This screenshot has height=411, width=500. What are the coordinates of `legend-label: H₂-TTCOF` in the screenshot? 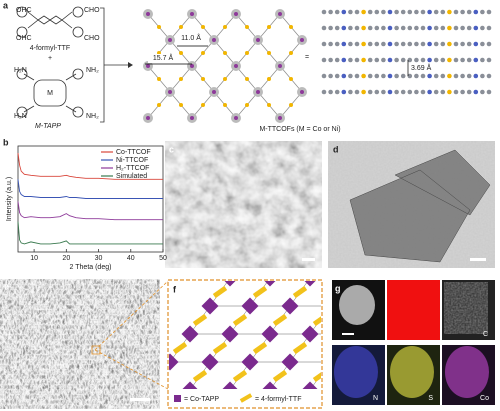 It's located at (132, 168).